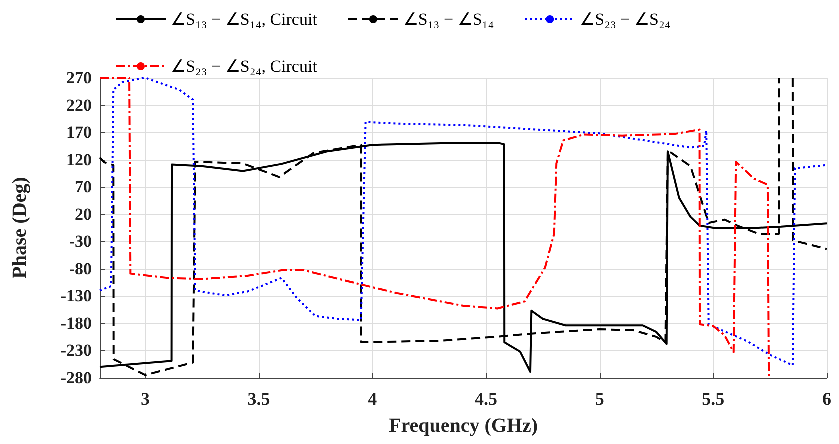 This screenshot has height=444, width=839. I want to click on y-tick-label: 120, so click(79, 160).